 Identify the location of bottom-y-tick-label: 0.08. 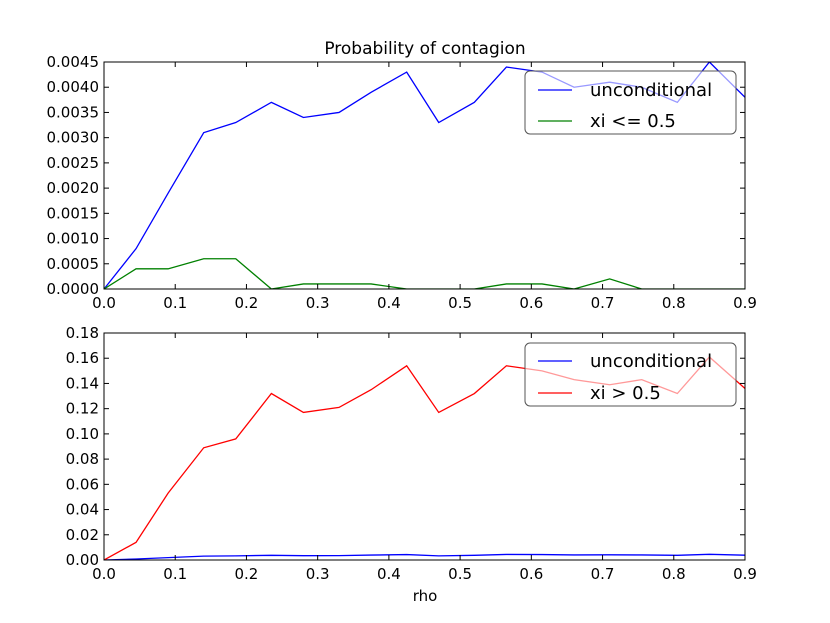
(82, 459).